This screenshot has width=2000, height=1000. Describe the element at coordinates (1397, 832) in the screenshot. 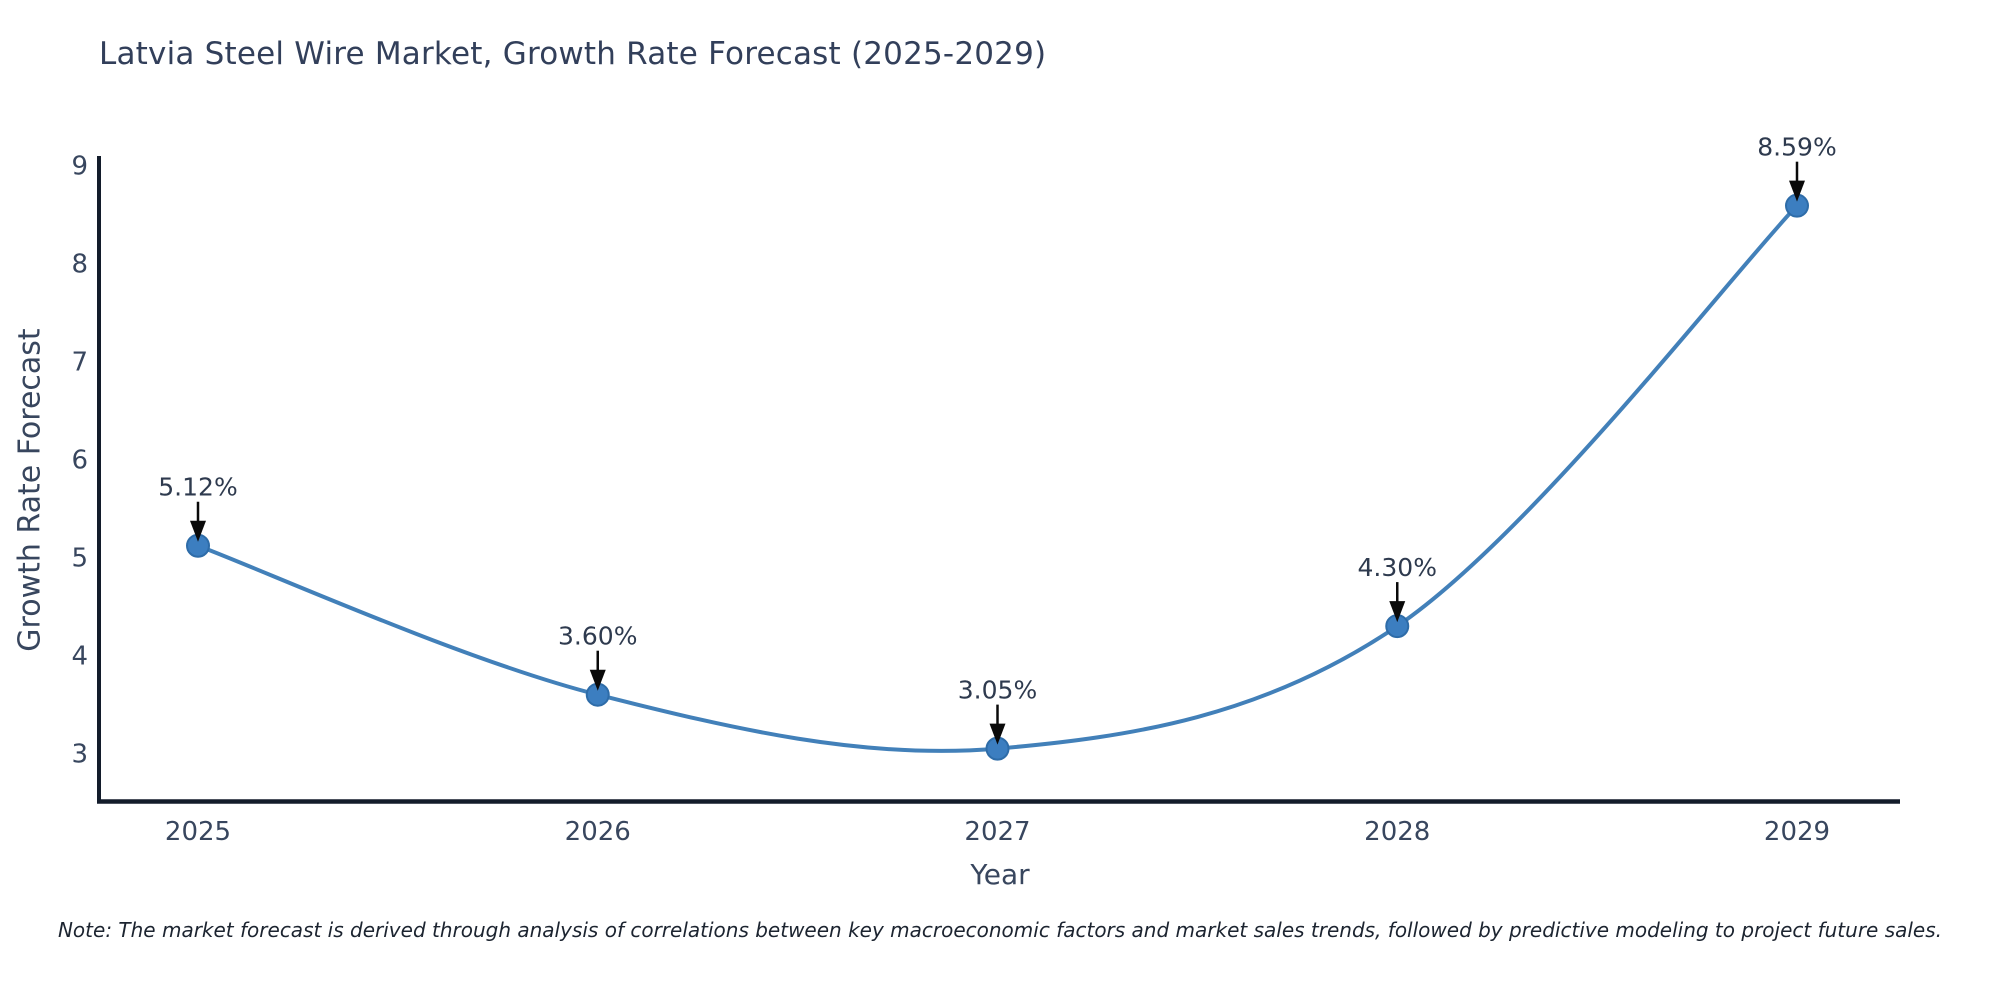

I see `x-tick-label: 2028` at that location.